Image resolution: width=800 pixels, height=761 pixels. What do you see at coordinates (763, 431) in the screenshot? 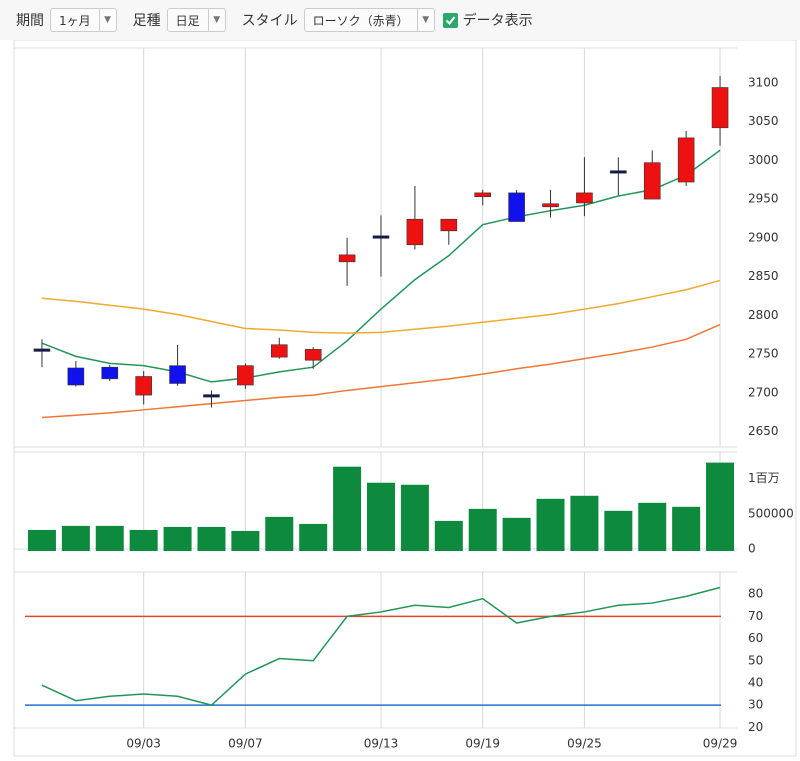
I see `y-tick-label: 2650` at bounding box center [763, 431].